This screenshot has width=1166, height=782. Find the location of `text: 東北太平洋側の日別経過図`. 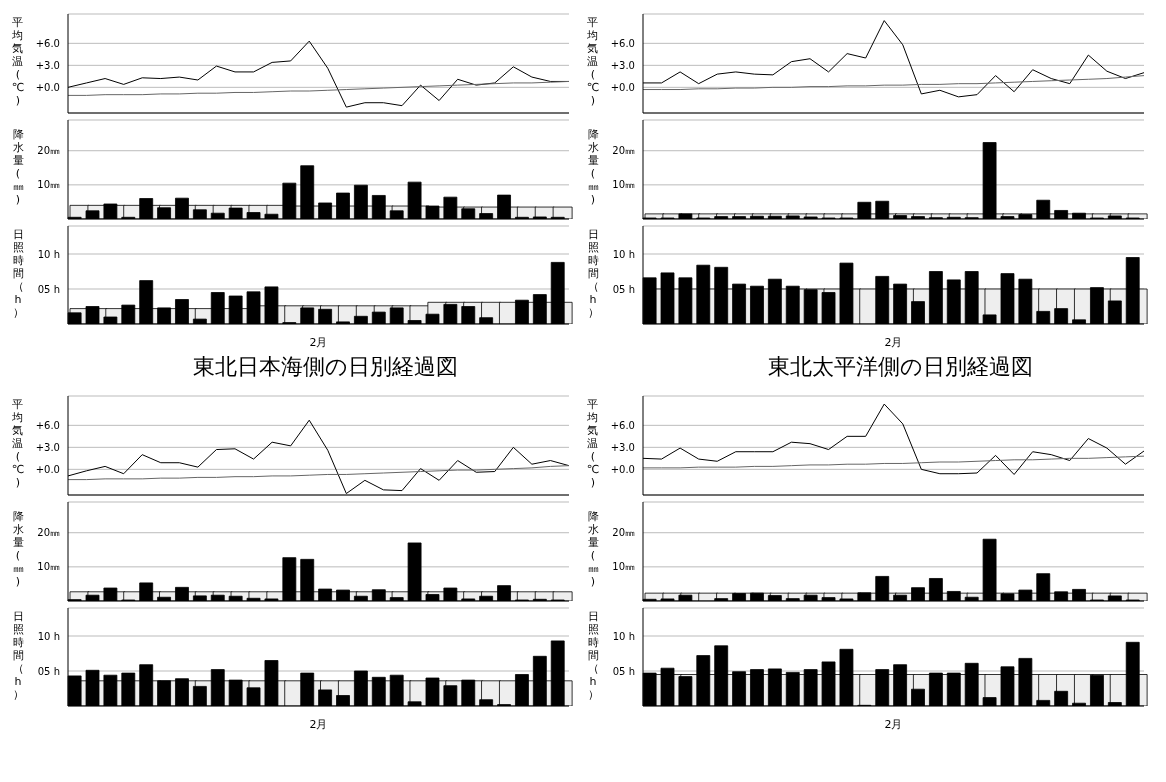

text: 東北太平洋側の日別経過図 is located at coordinates (900, 367).